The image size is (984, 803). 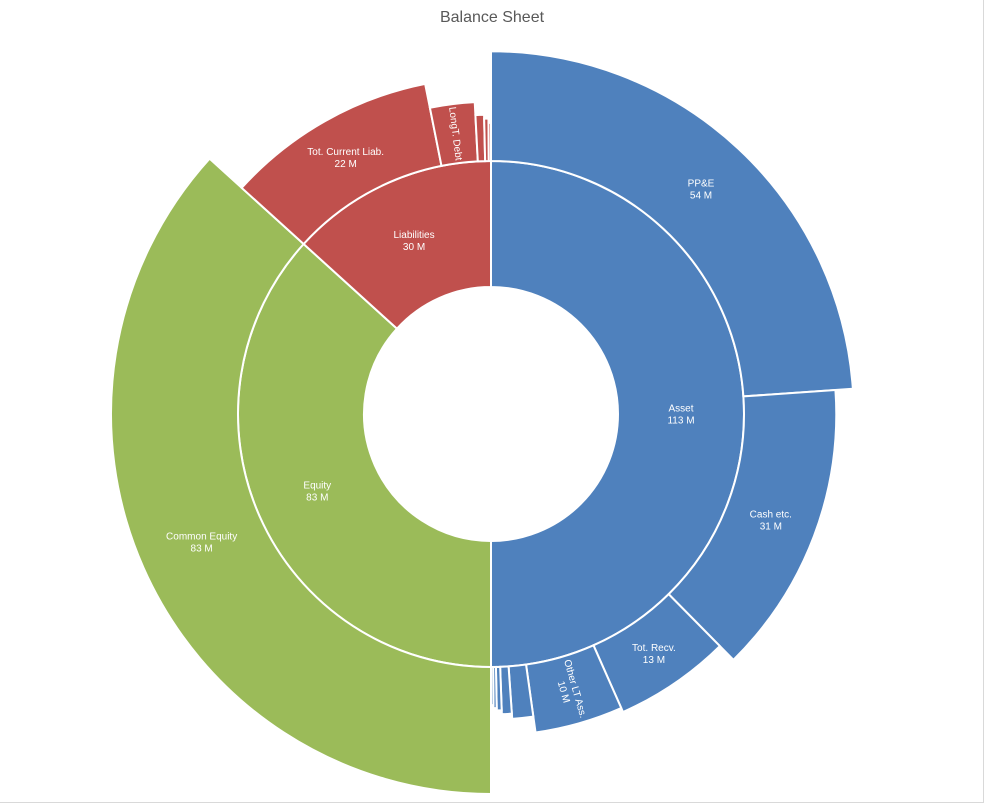 I want to click on label-liabilities: Liabilities 30 M, so click(x=413, y=241).